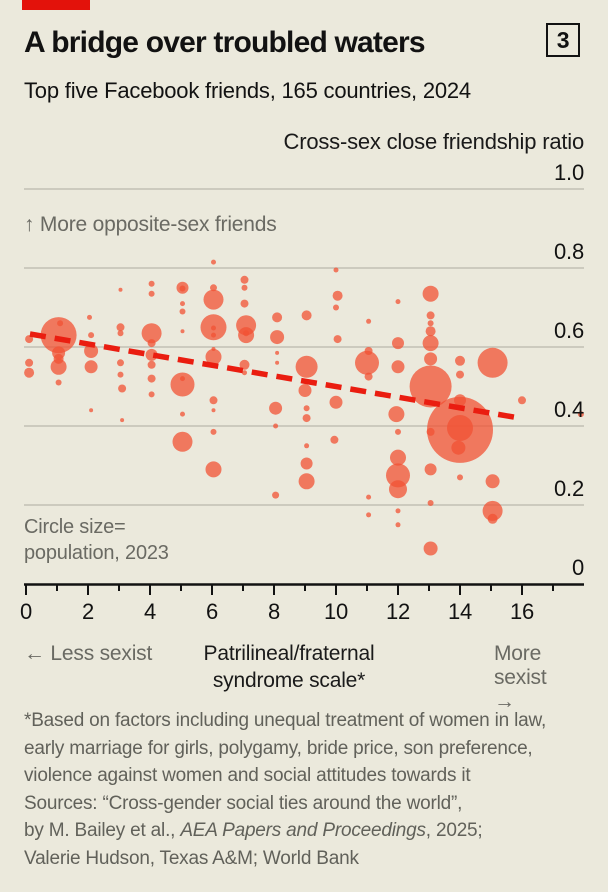 The image size is (608, 892). What do you see at coordinates (289, 653) in the screenshot?
I see `x-axis-label-scale-name: Patrilineal/fraternal` at bounding box center [289, 653].